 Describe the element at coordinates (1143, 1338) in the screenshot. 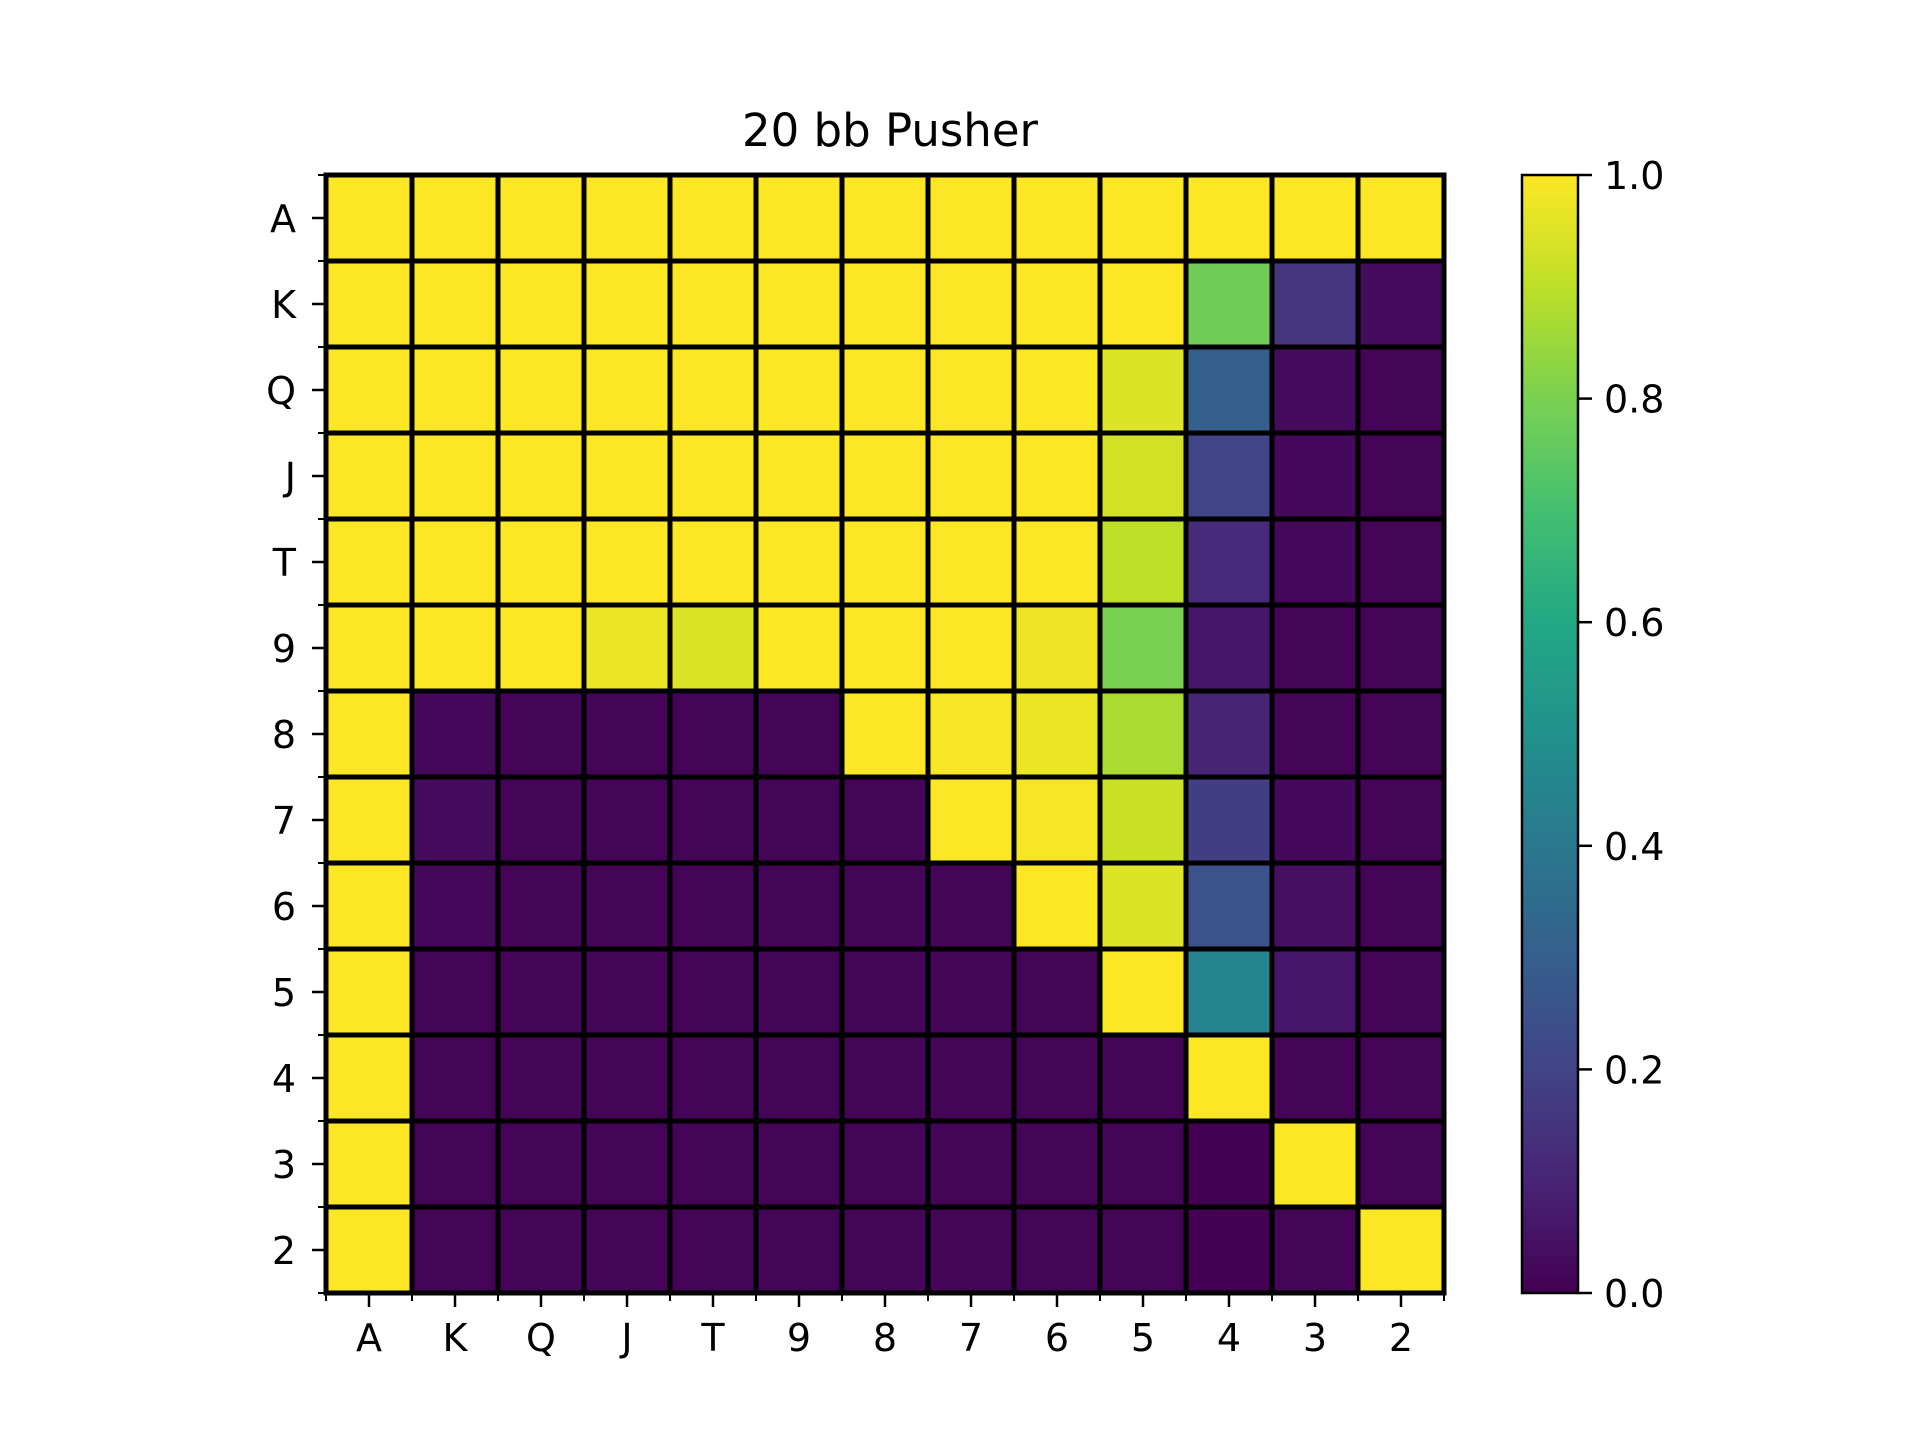

I see `x-tick-label: 5` at that location.